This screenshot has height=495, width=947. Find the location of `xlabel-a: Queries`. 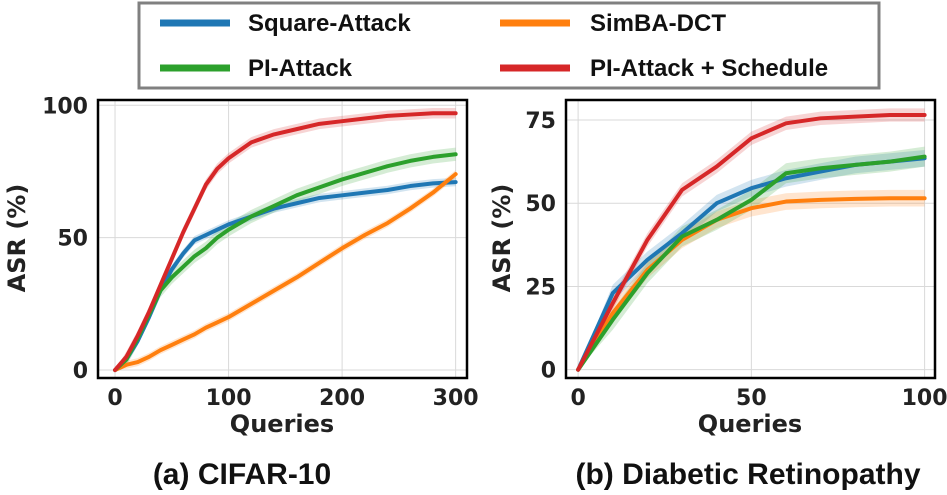

xlabel-a: Queries is located at coordinates (282, 424).